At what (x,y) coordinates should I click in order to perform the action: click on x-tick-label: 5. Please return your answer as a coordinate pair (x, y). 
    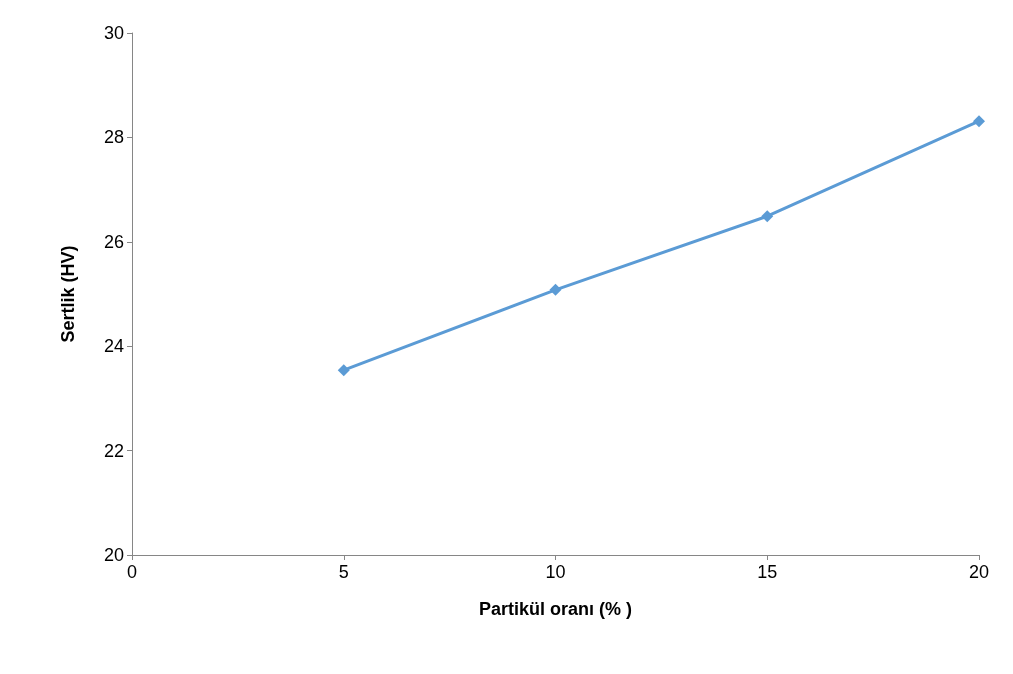
    Looking at the image, I should click on (343, 572).